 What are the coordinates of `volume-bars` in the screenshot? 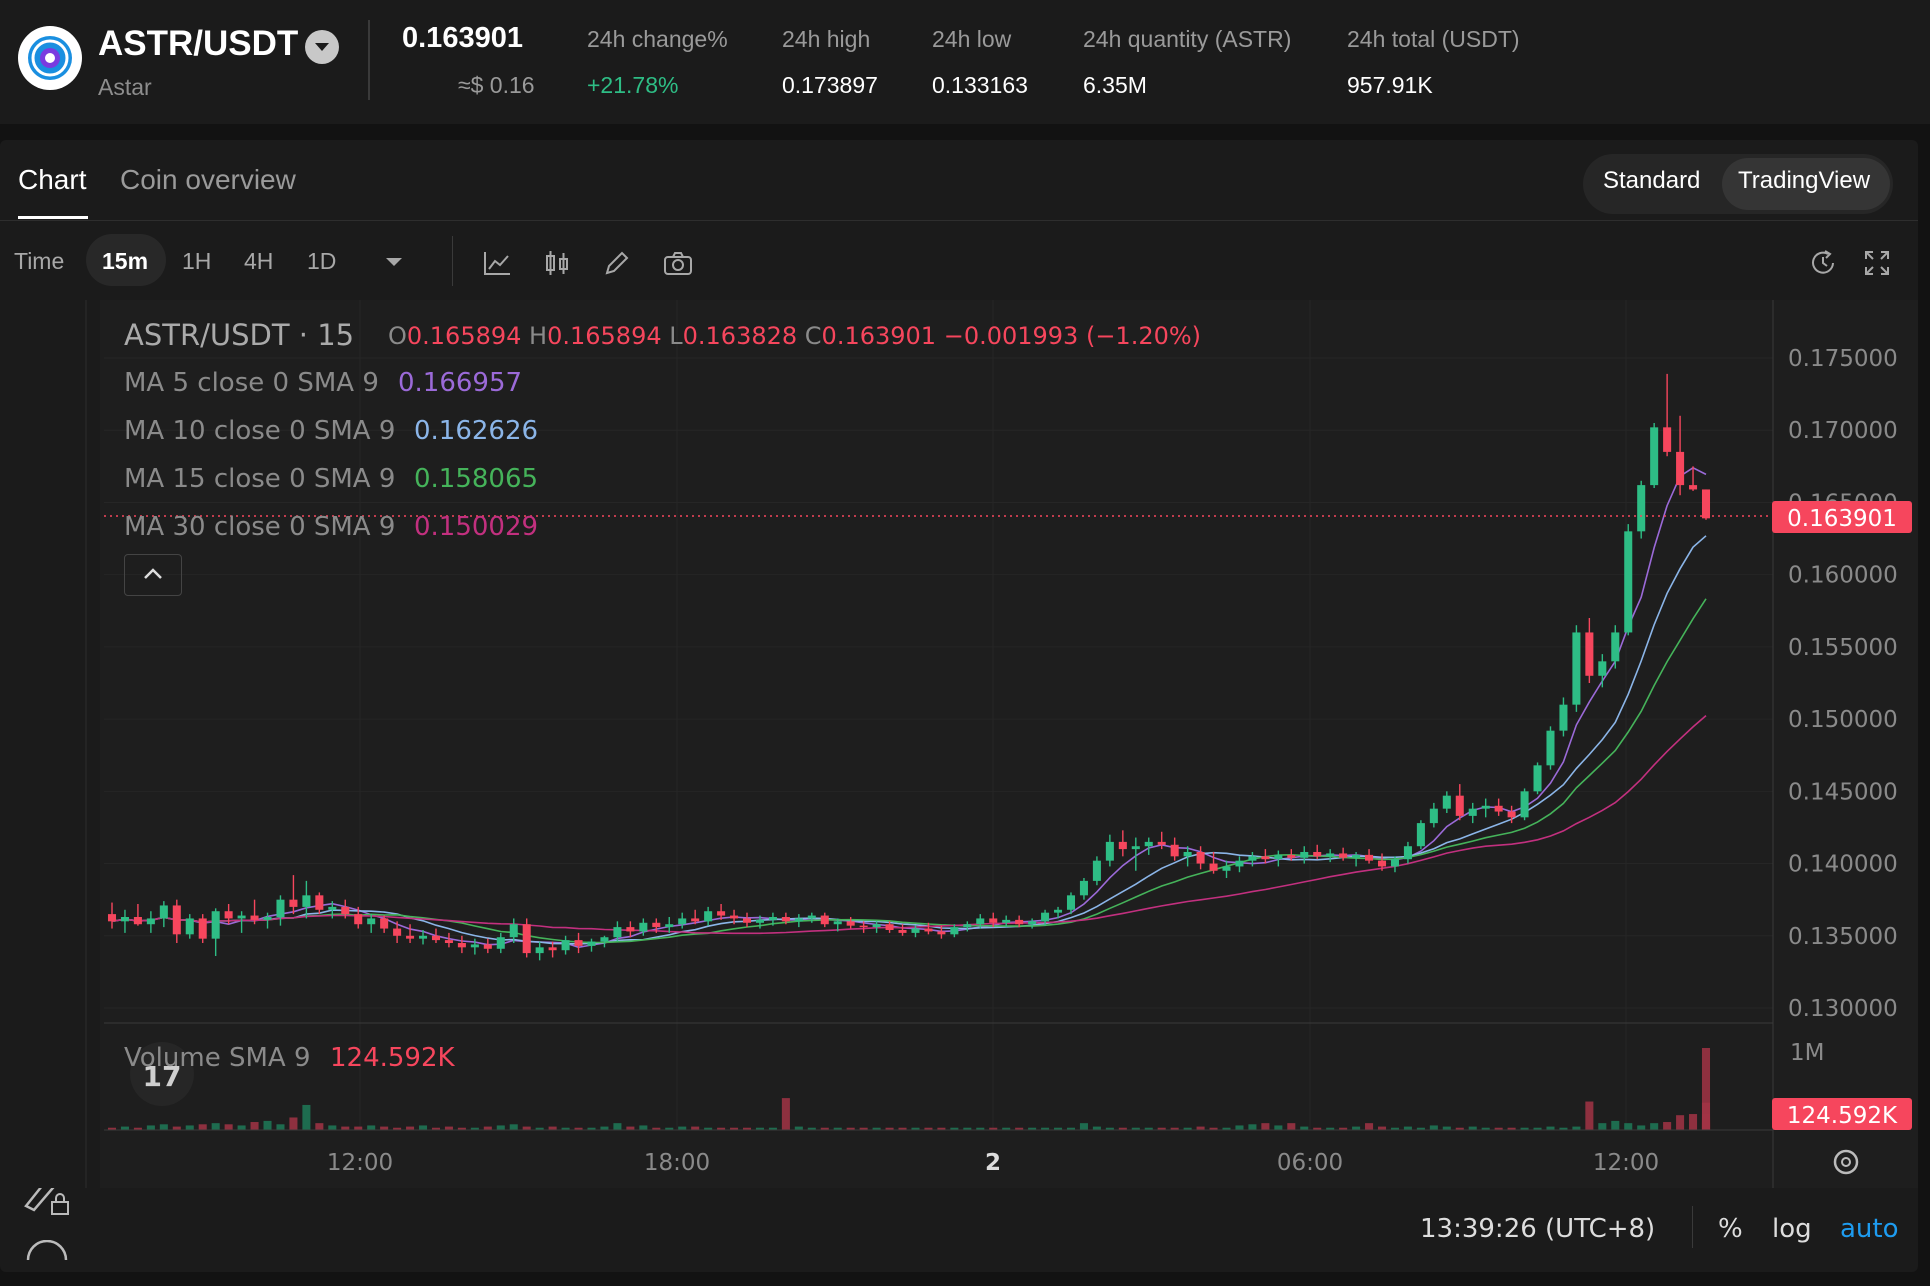 It's located at (909, 1089).